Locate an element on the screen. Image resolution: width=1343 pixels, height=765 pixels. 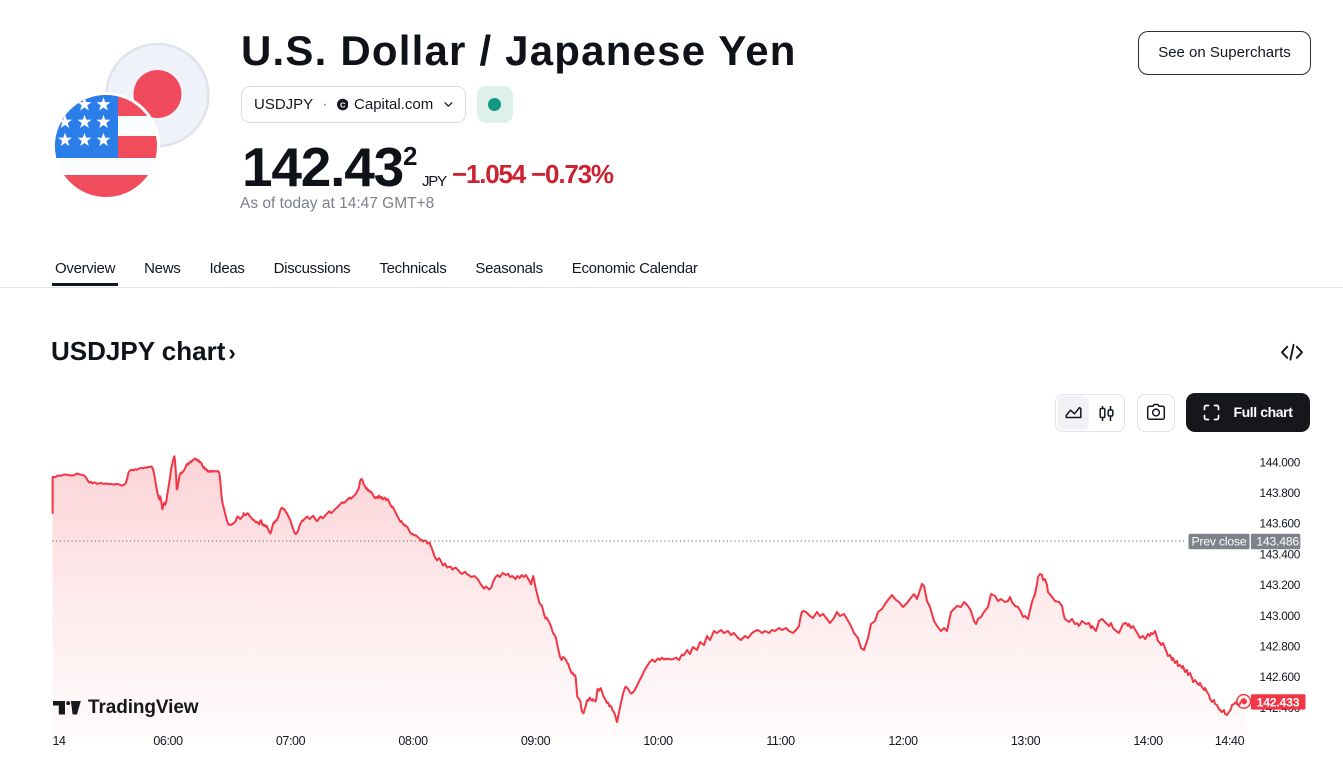
svg-text: 14 is located at coordinates (59, 741).